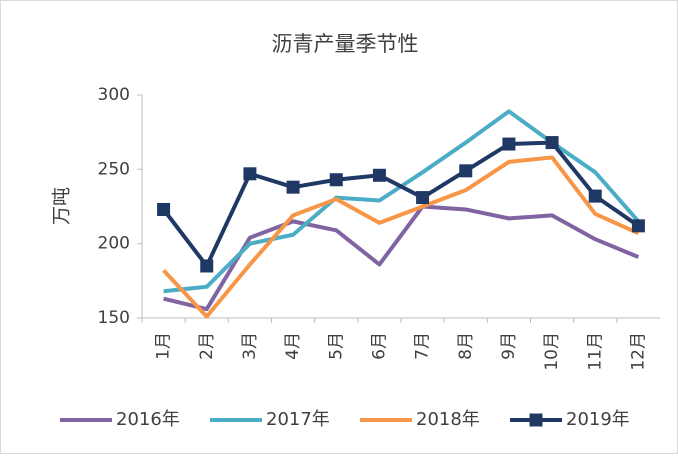 Image resolution: width=678 pixels, height=458 pixels. What do you see at coordinates (298, 419) in the screenshot?
I see `legend-label: 2017年` at bounding box center [298, 419].